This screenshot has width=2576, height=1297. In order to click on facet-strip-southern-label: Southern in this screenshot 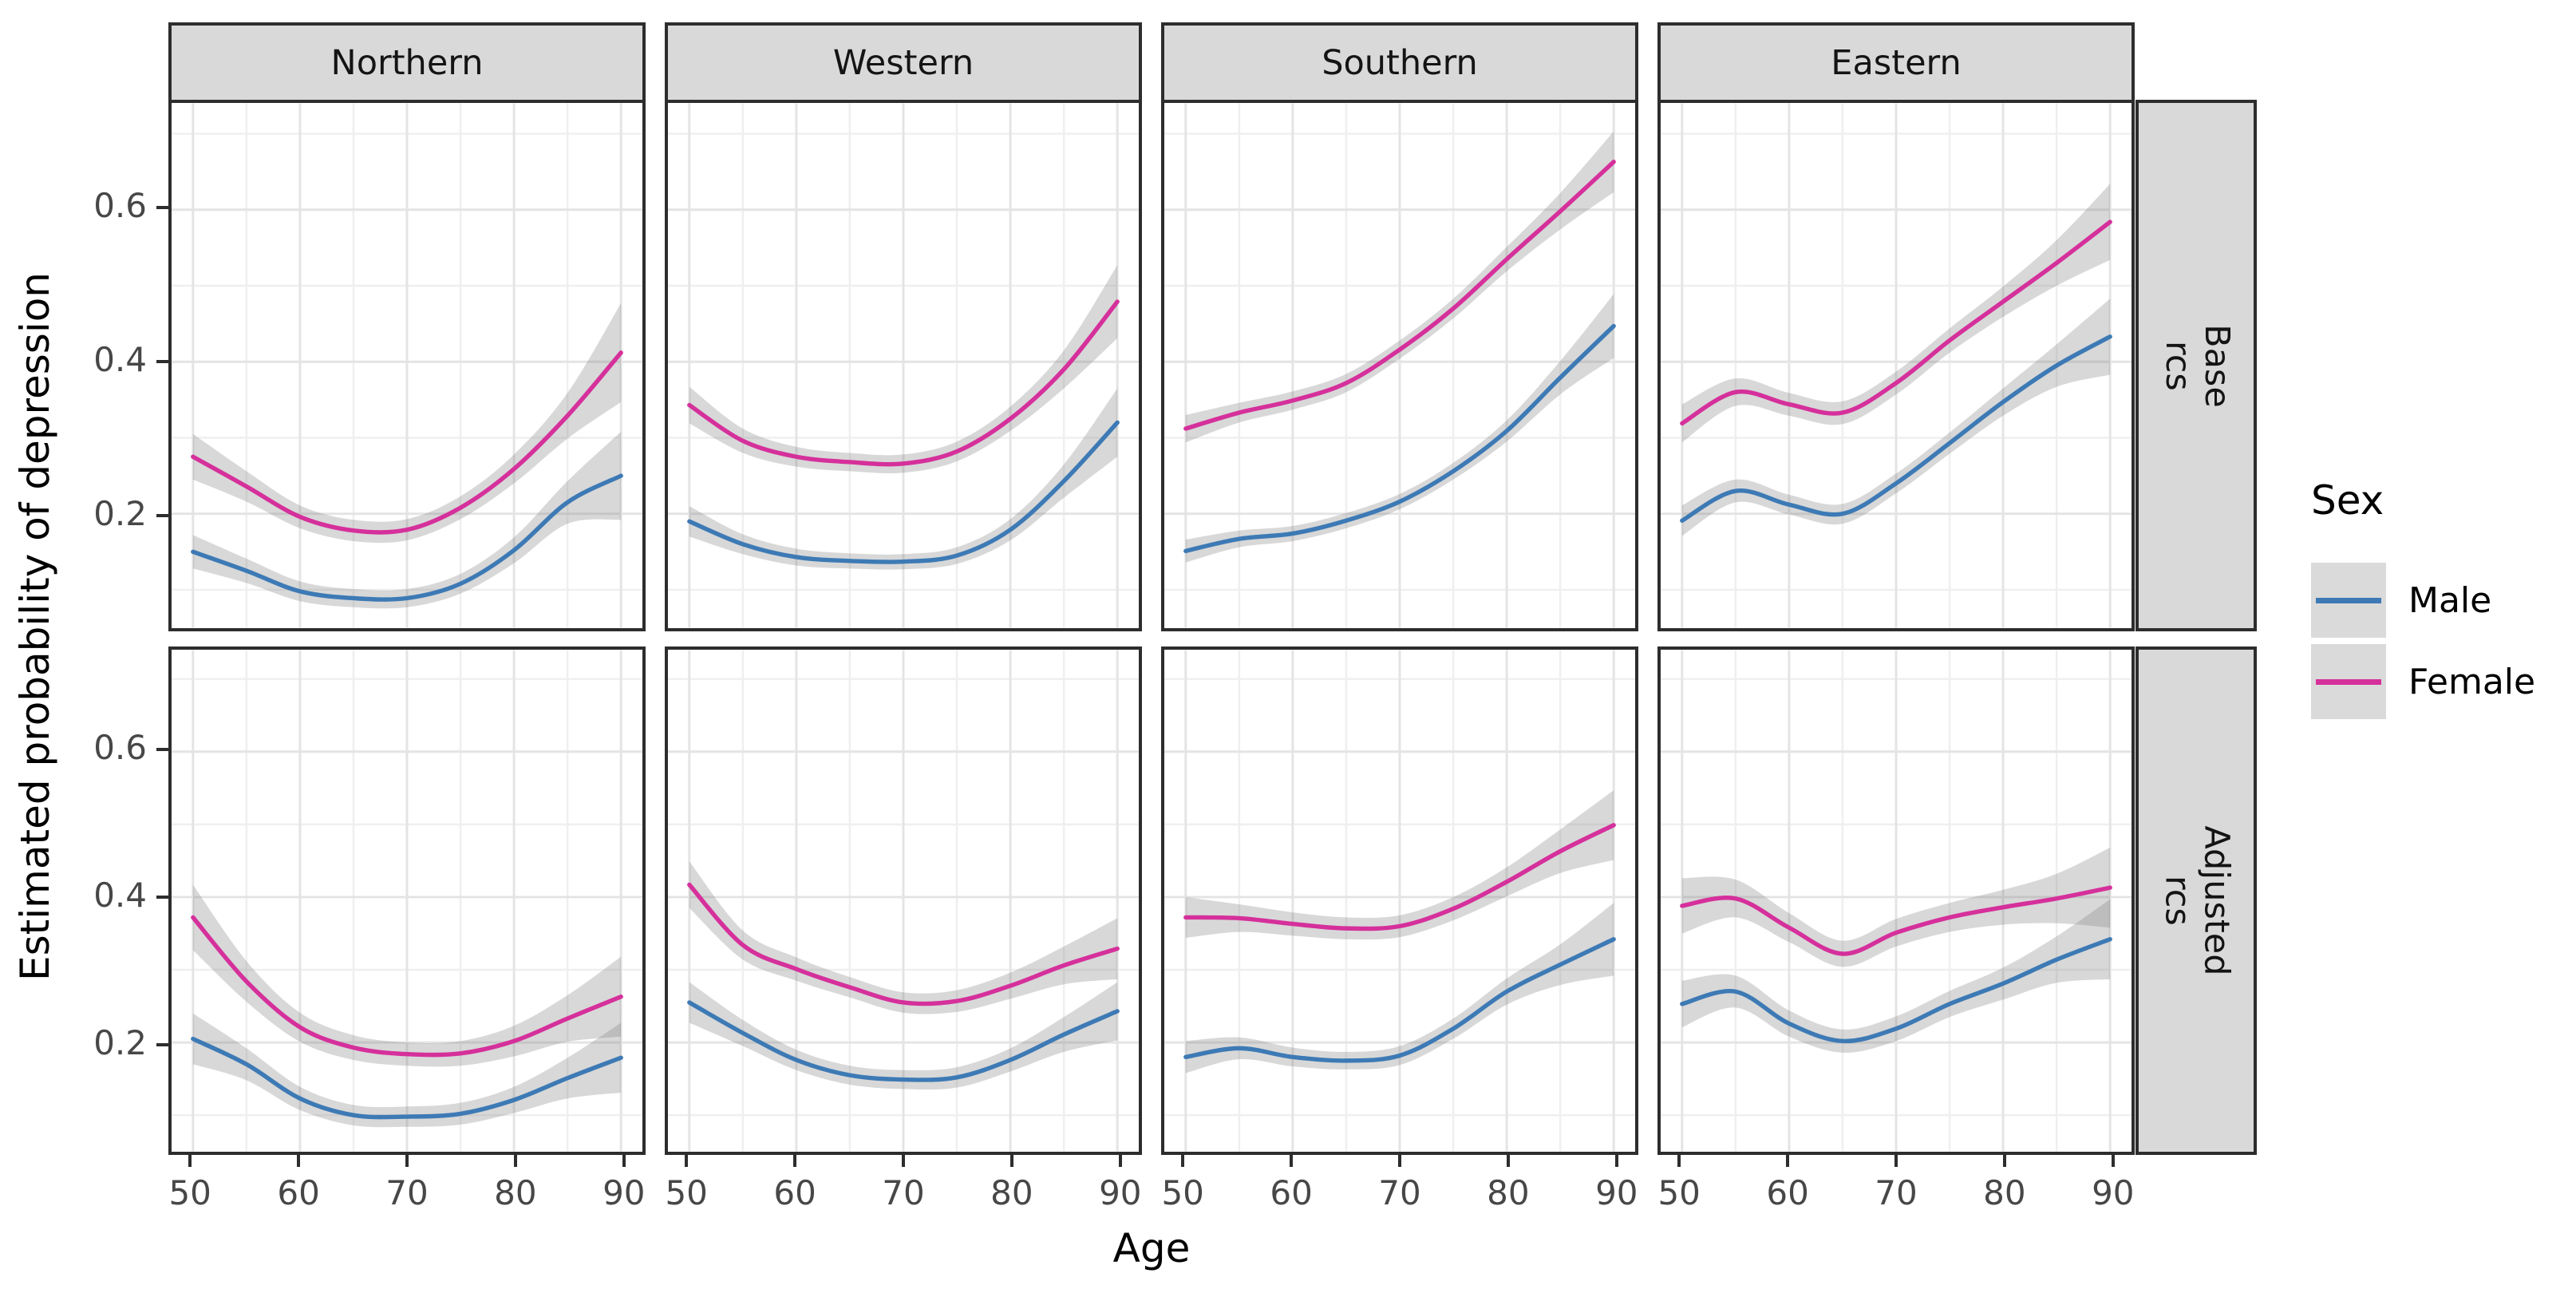, I will do `click(1400, 62)`.